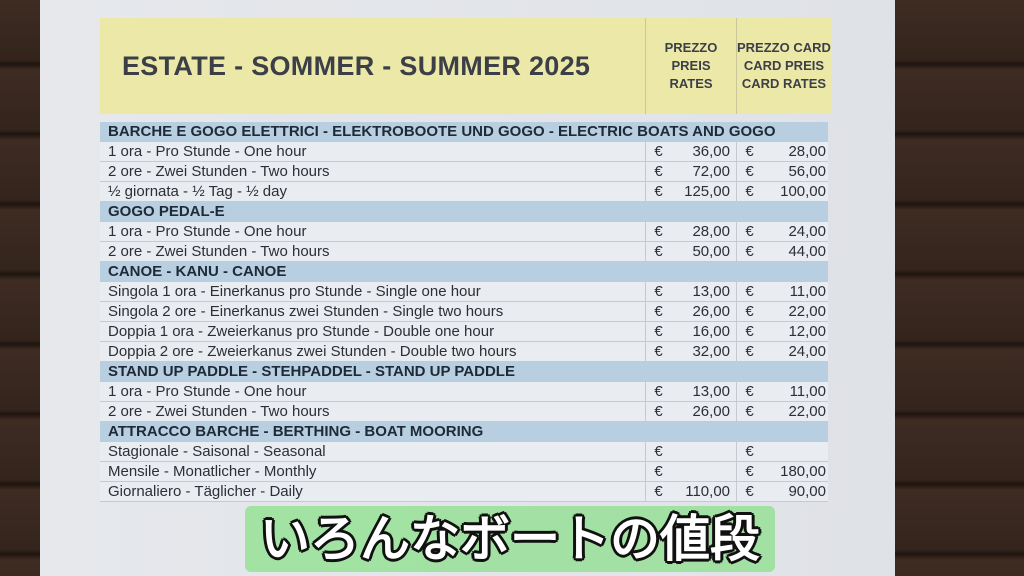 This screenshot has width=1024, height=576. I want to click on header-line: CARD PREIS, so click(784, 65).